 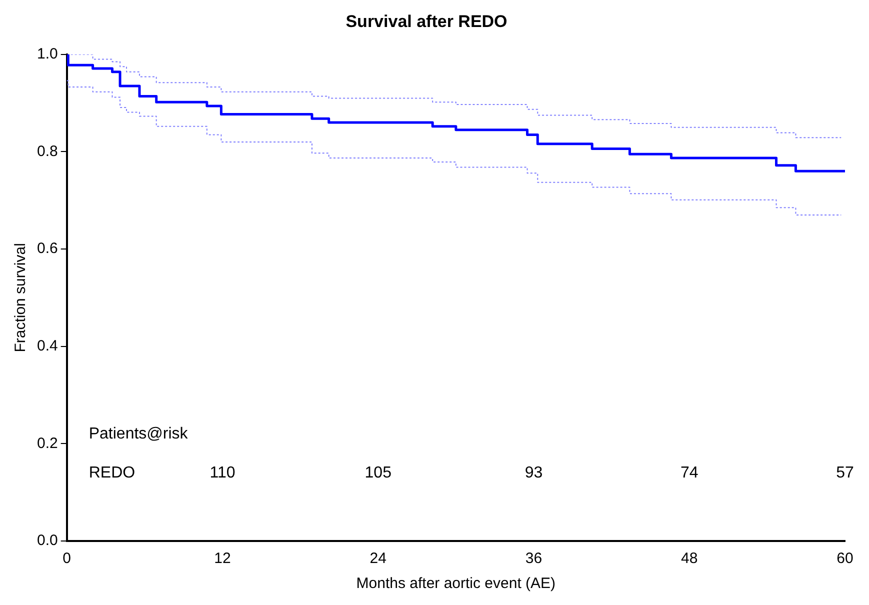 I want to click on y-tick-label: 0.8, so click(x=47, y=151).